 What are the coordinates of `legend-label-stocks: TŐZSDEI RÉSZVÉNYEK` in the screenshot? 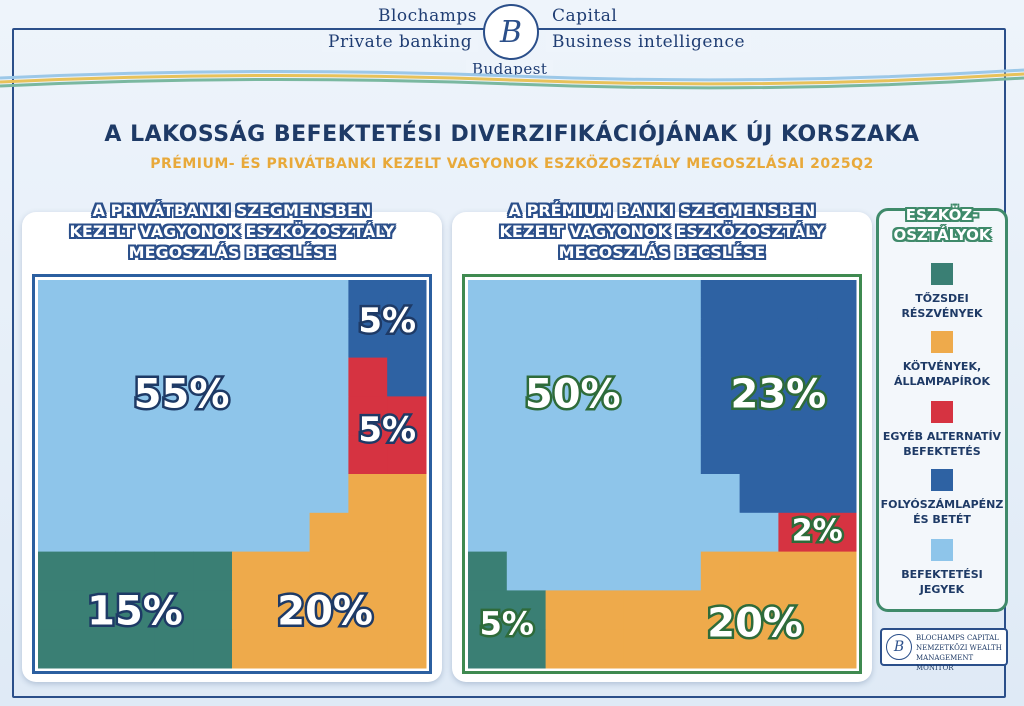 It's located at (942, 306).